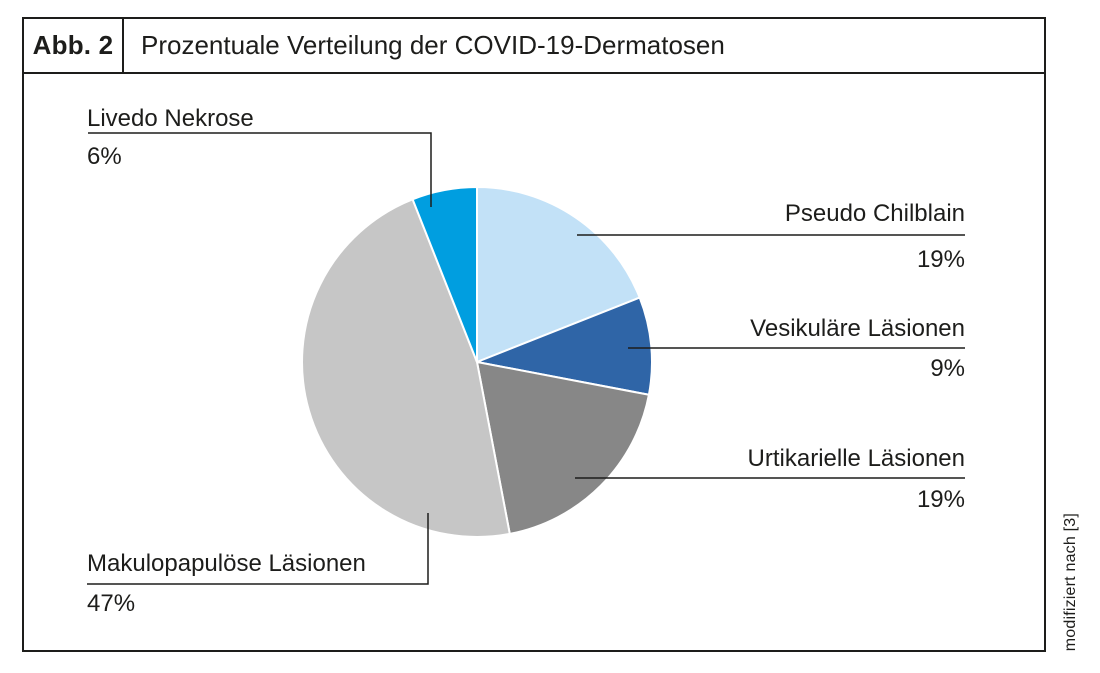 Image resolution: width=1100 pixels, height=673 pixels. I want to click on pie-slice-vesikulaere-laesionen, so click(564, 346).